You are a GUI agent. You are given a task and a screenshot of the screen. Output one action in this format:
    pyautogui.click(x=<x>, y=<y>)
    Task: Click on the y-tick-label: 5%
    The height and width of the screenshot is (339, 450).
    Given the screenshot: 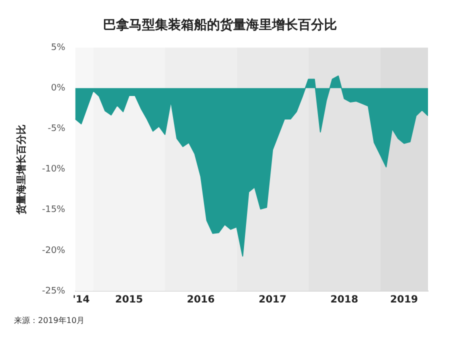 What is the action you would take?
    pyautogui.click(x=58, y=47)
    